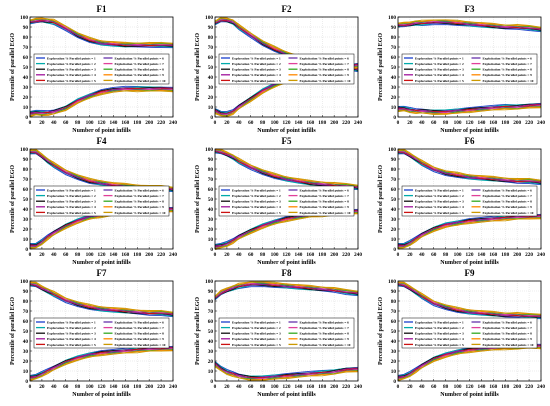 This screenshot has height=406, width=550. Describe the element at coordinates (211, 312) in the screenshot. I see `y-tick-label: 70` at that location.